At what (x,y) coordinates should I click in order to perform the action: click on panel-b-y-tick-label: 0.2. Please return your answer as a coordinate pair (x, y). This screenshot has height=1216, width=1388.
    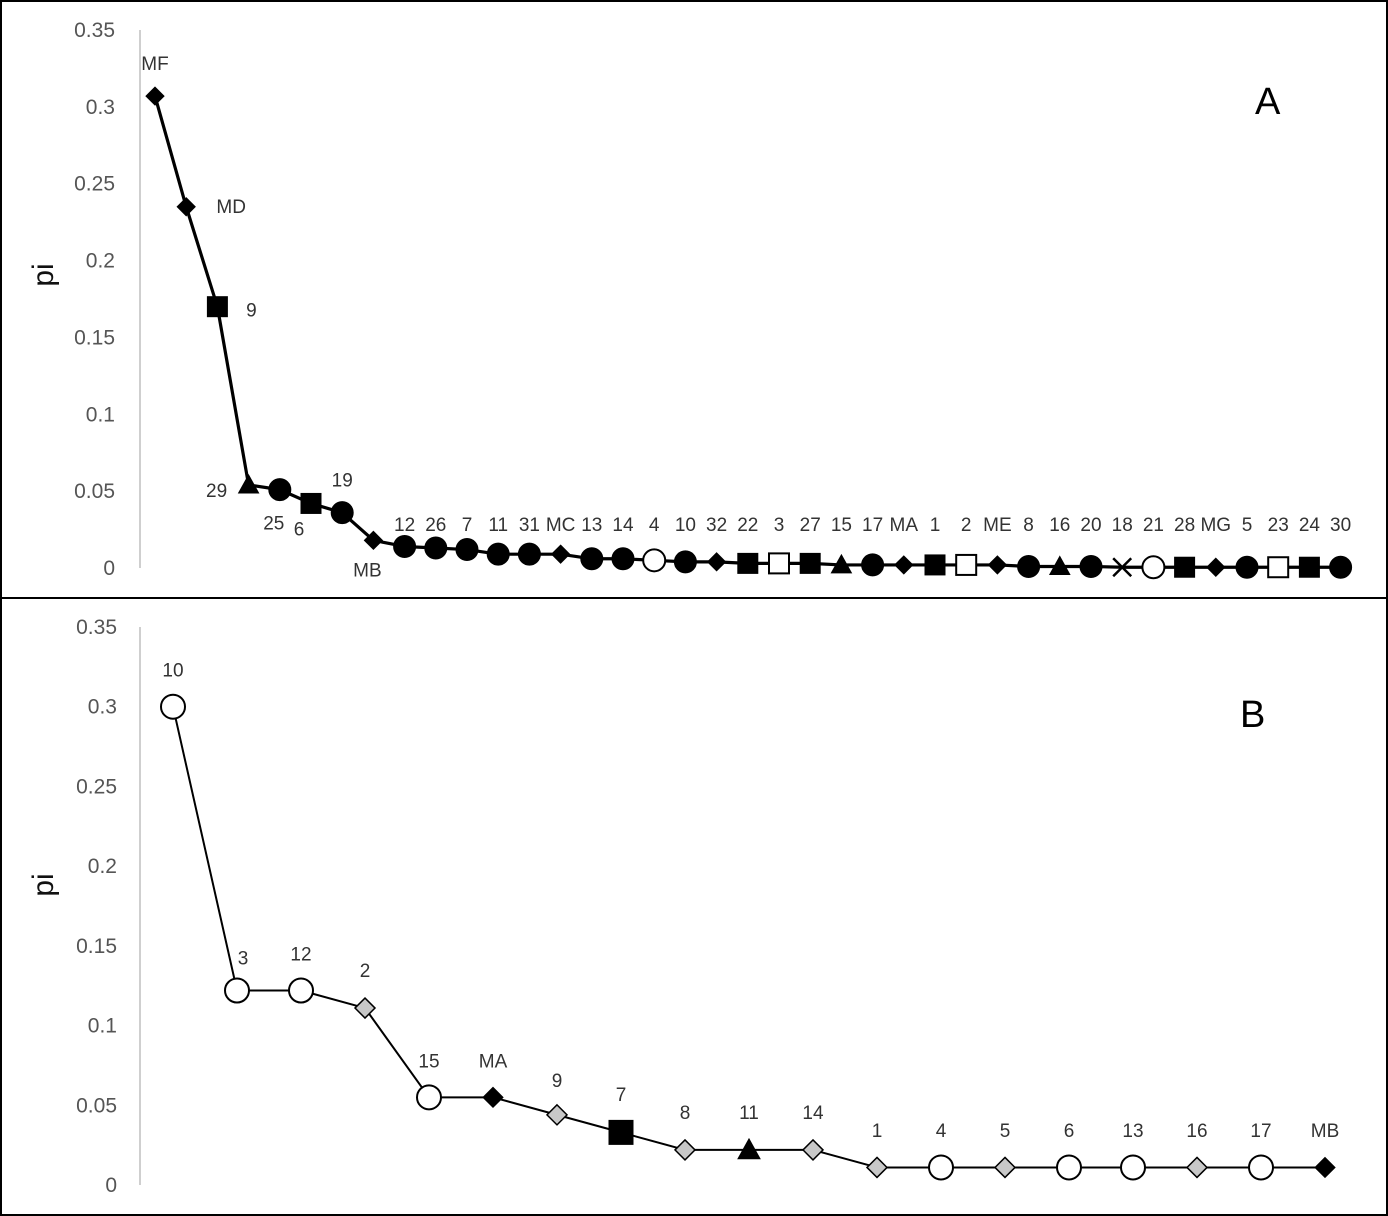
    Looking at the image, I should click on (102, 866).